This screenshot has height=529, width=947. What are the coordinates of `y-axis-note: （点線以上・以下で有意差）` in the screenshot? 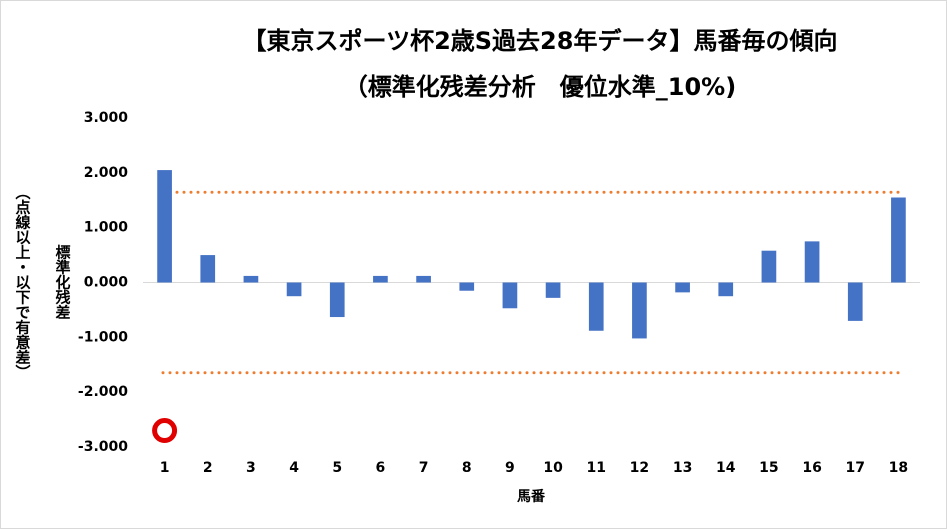 It's located at (23, 282).